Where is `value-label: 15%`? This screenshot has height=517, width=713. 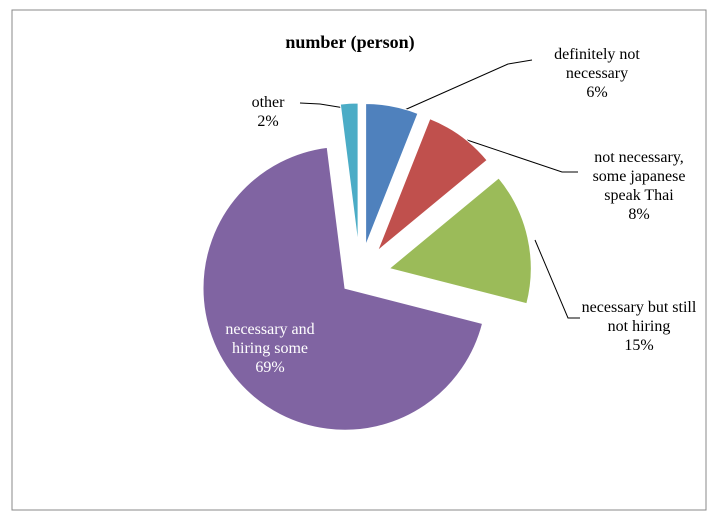
value-label: 15% is located at coordinates (639, 345).